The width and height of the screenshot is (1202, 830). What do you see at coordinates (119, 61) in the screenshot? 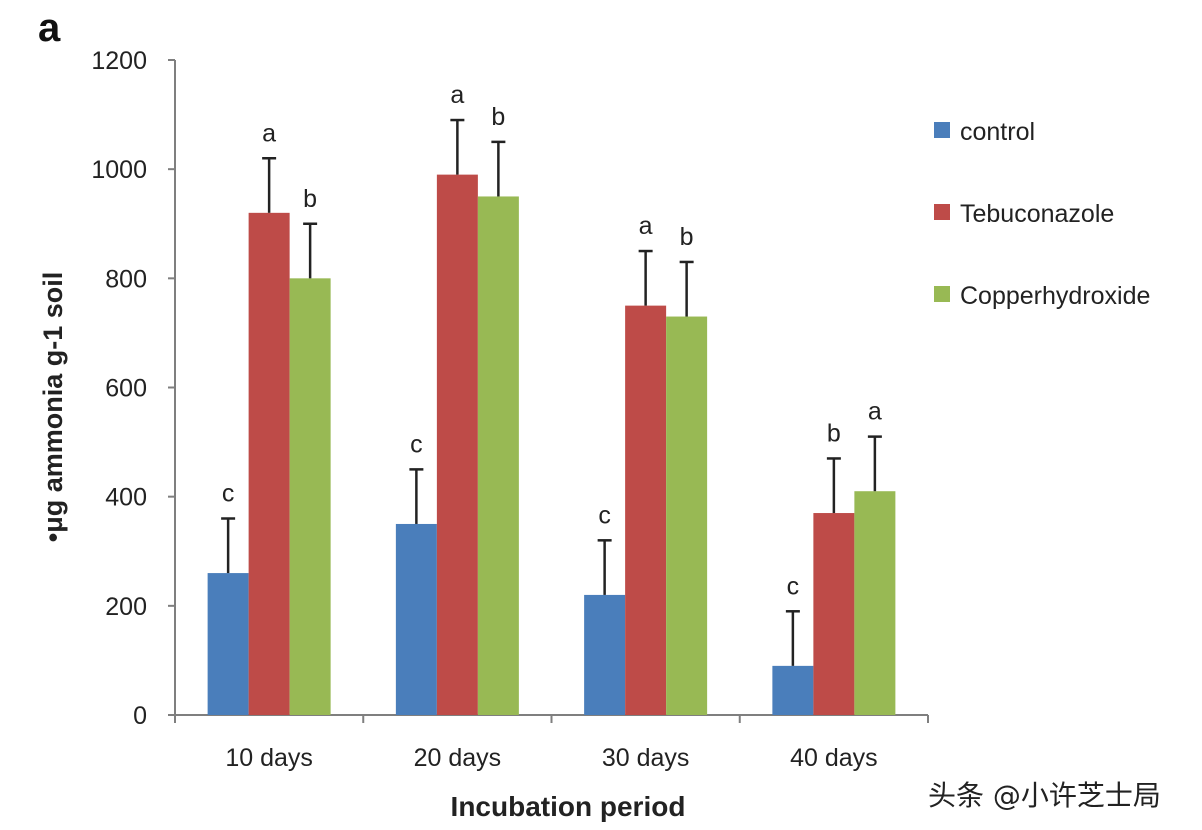
I see `y-tick-label: 1200` at bounding box center [119, 61].